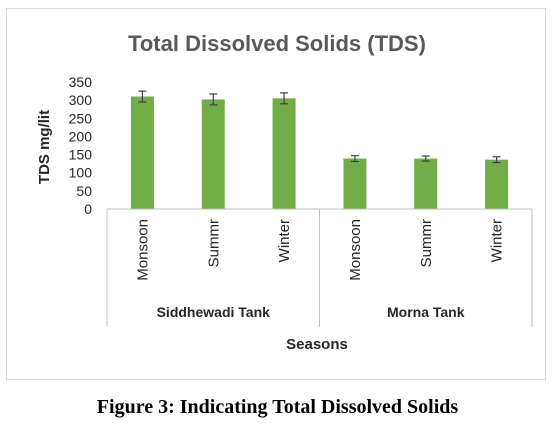 The height and width of the screenshot is (436, 555). I want to click on group-label: Morna Tank, so click(426, 312).